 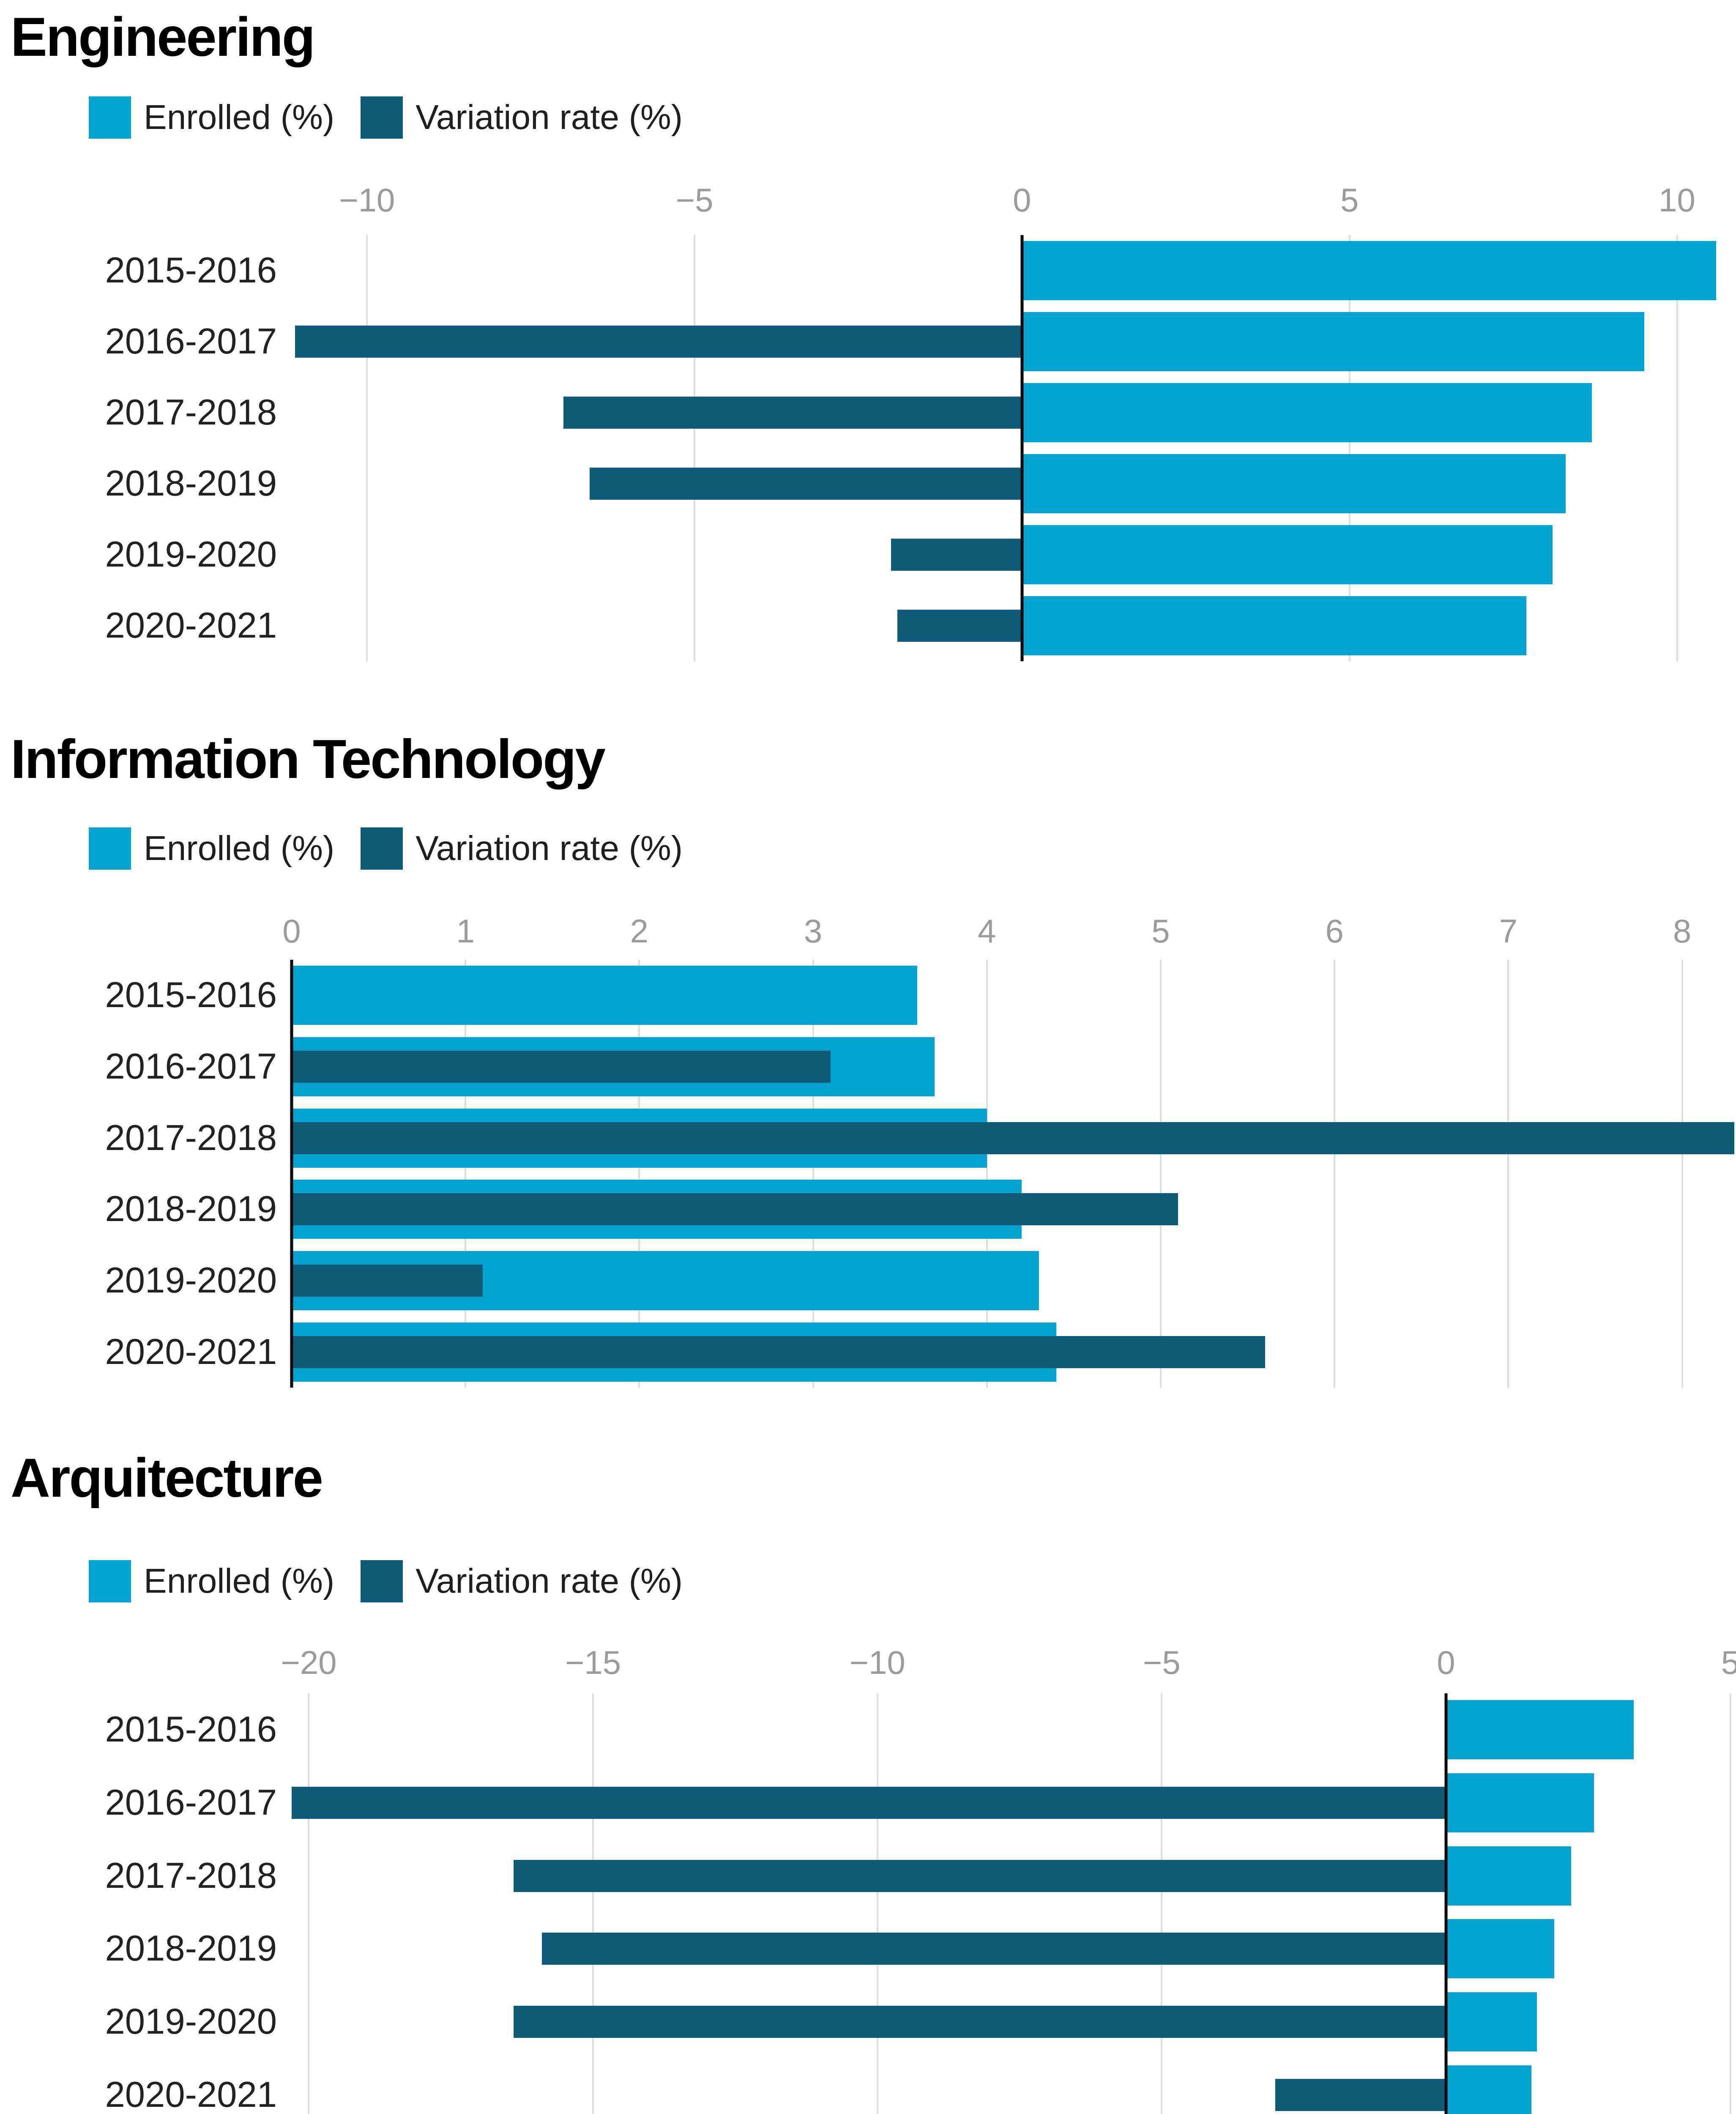 What do you see at coordinates (163, 37) in the screenshot?
I see `chart-title-engineering: Engineering` at bounding box center [163, 37].